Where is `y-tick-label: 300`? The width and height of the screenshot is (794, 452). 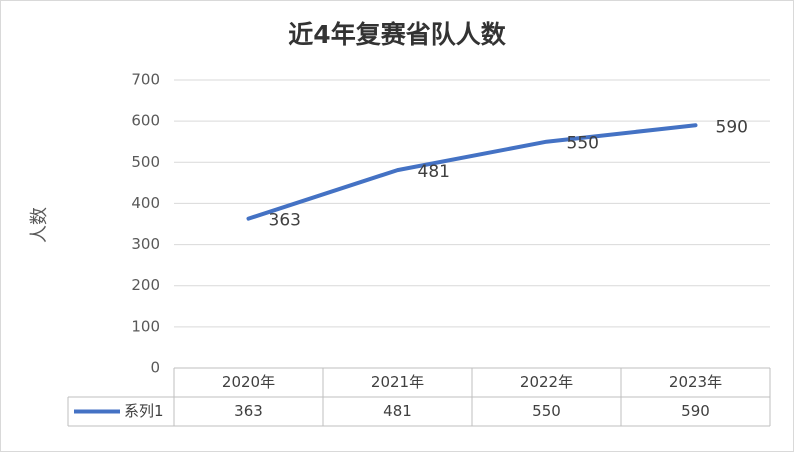 y-tick-label: 300 is located at coordinates (145, 244).